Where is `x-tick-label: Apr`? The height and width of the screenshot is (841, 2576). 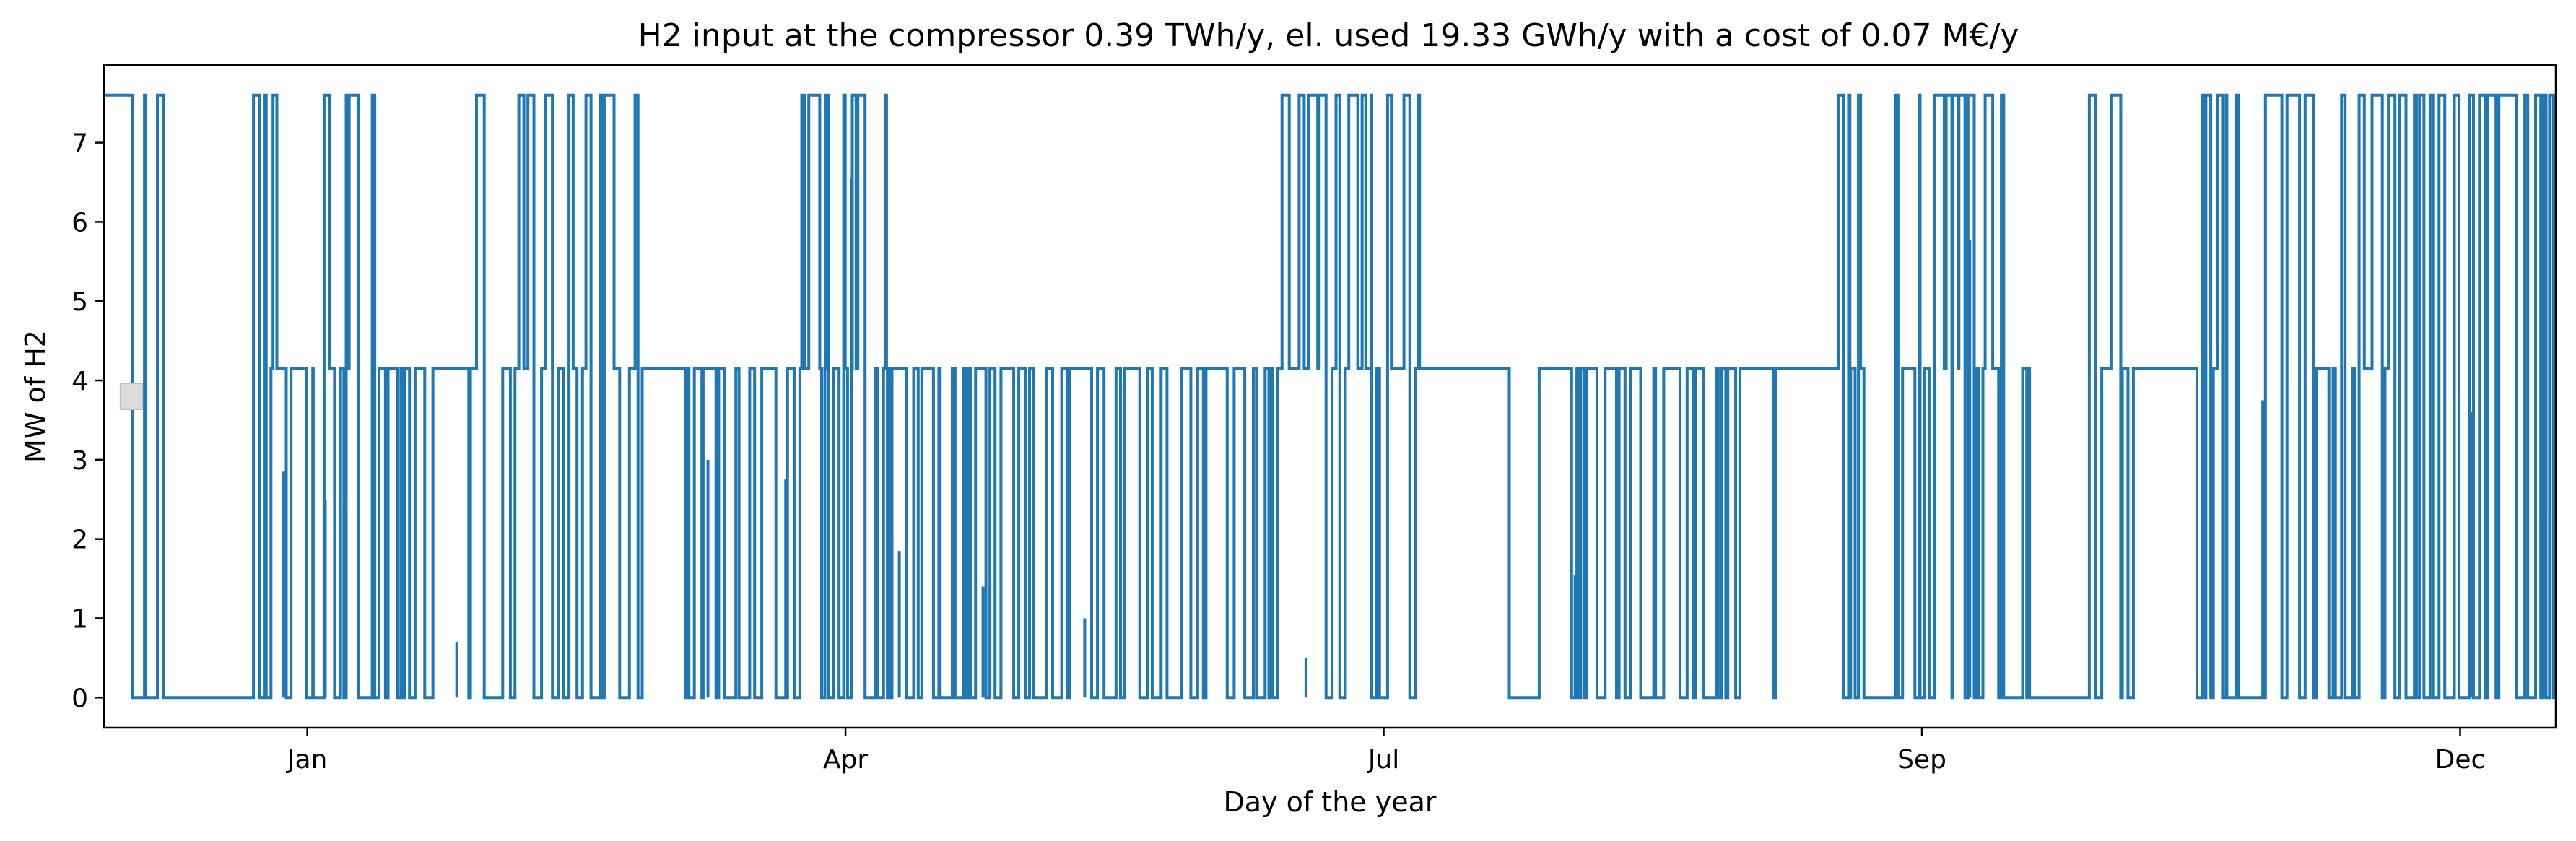 x-tick-label: Apr is located at coordinates (846, 760).